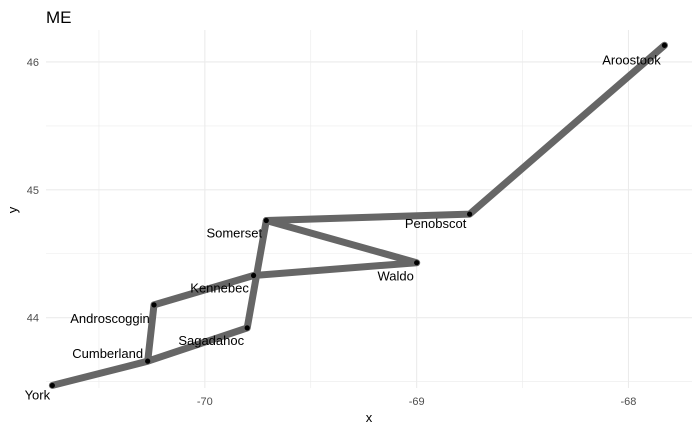  Describe the element at coordinates (33, 191) in the screenshot. I see `y-tick-label: 45` at that location.